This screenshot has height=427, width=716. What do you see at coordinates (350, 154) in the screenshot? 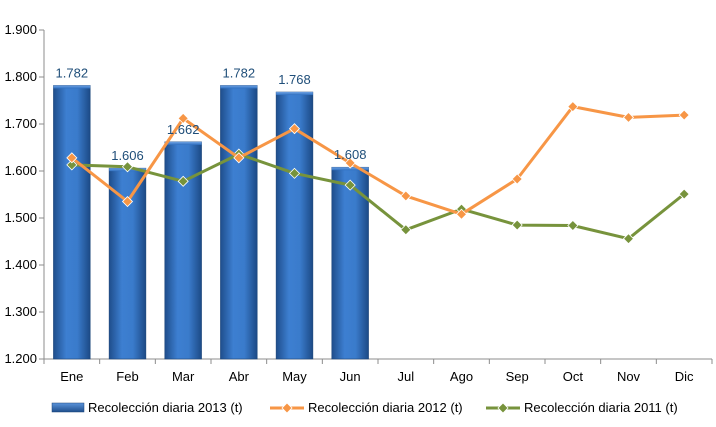
I see `bar-data-label: 1.608` at bounding box center [350, 154].